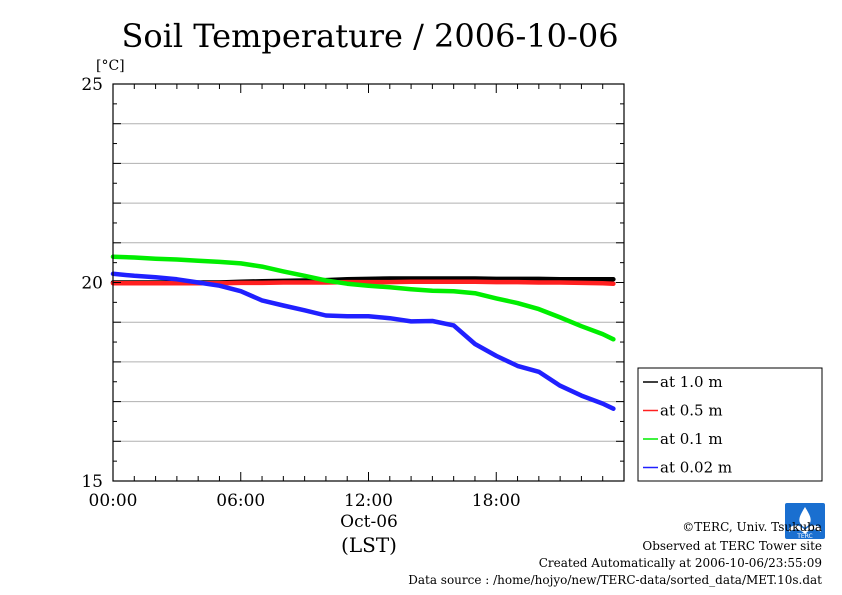 This screenshot has height=595, width=842. Describe the element at coordinates (804, 536) in the screenshot. I see `logo-text: TERC` at that location.